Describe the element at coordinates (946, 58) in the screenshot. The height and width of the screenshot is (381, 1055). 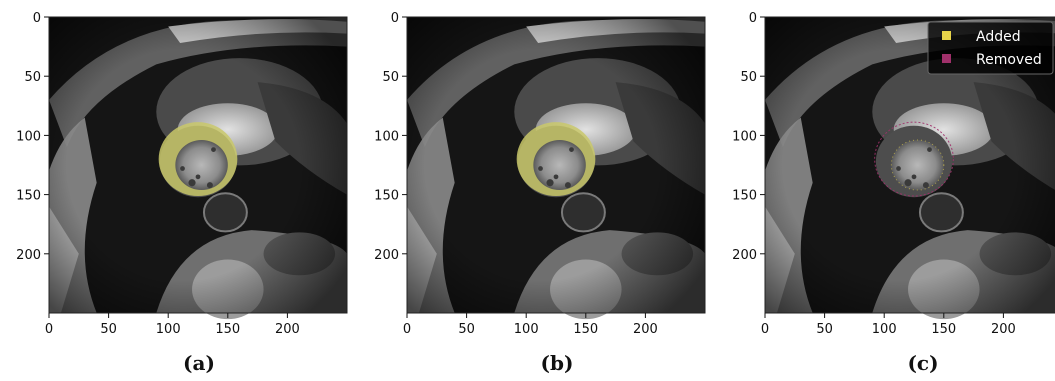
I see `legend-swatch-removed` at that location.